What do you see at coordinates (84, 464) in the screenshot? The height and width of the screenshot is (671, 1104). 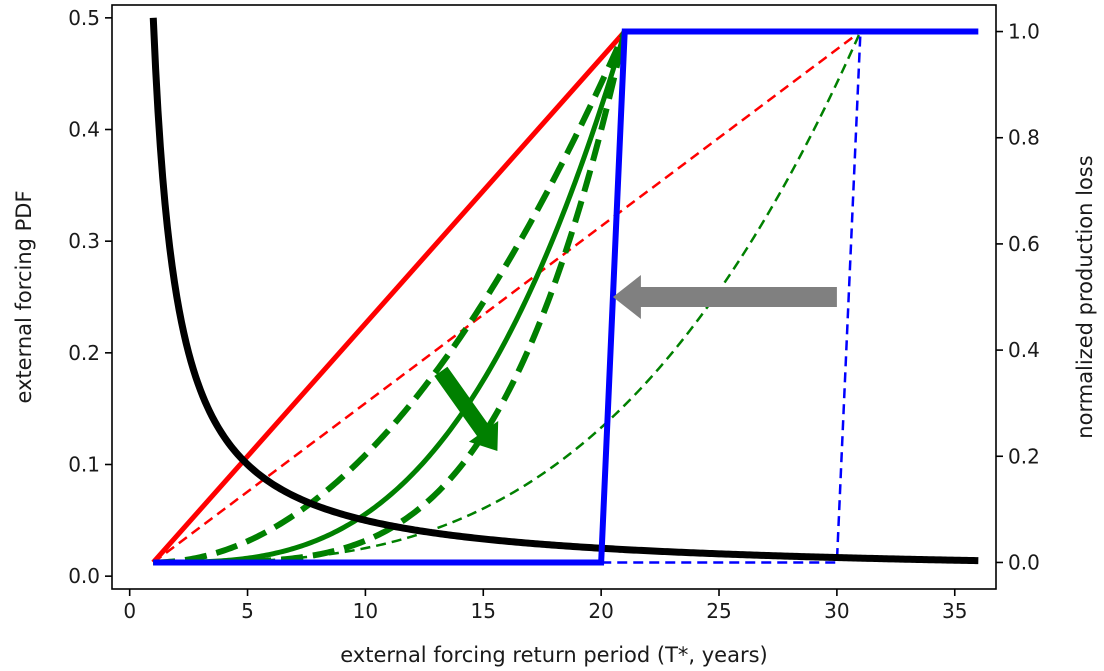 I see `y-left-tick-label-1: 0.1` at bounding box center [84, 464].